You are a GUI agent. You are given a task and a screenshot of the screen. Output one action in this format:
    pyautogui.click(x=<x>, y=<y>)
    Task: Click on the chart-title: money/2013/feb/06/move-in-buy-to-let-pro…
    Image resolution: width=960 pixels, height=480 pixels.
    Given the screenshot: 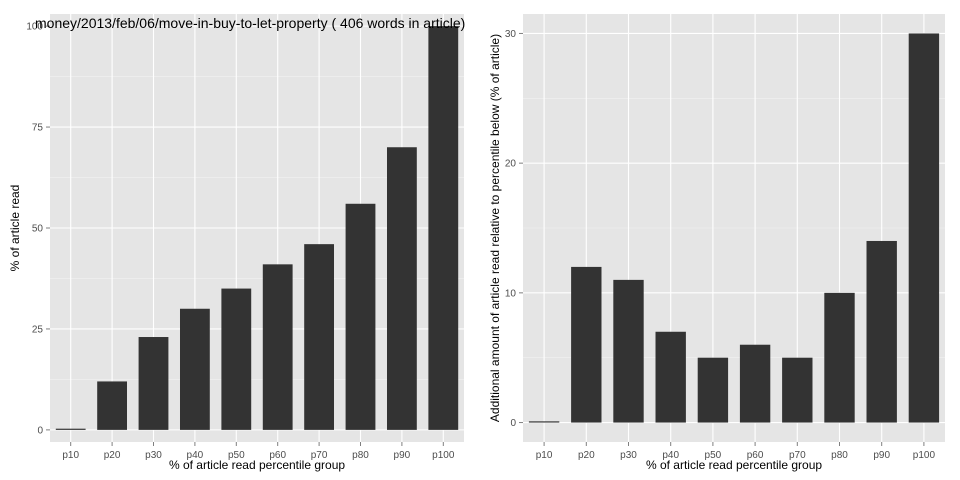 What is the action you would take?
    pyautogui.click(x=250, y=23)
    